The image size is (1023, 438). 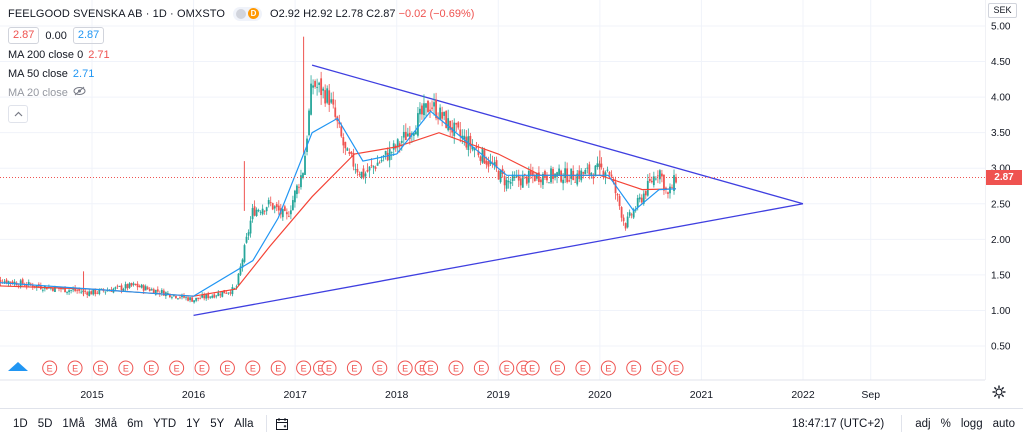 What do you see at coordinates (18, 366) in the screenshot?
I see `events-icon` at bounding box center [18, 366].